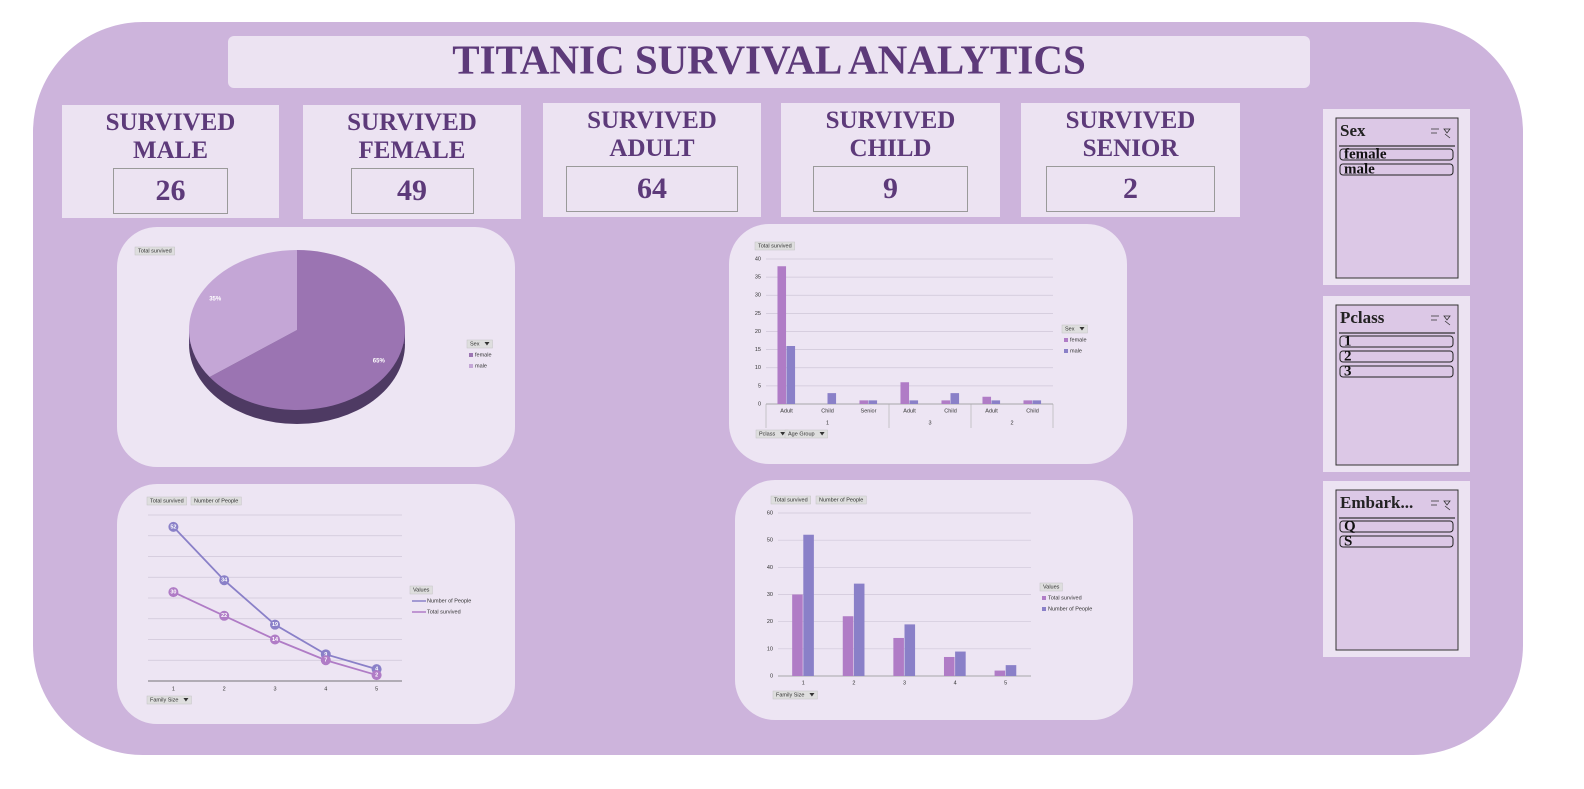  Describe the element at coordinates (772, 434) in the screenshot. I see `field-button: Pclass` at that location.